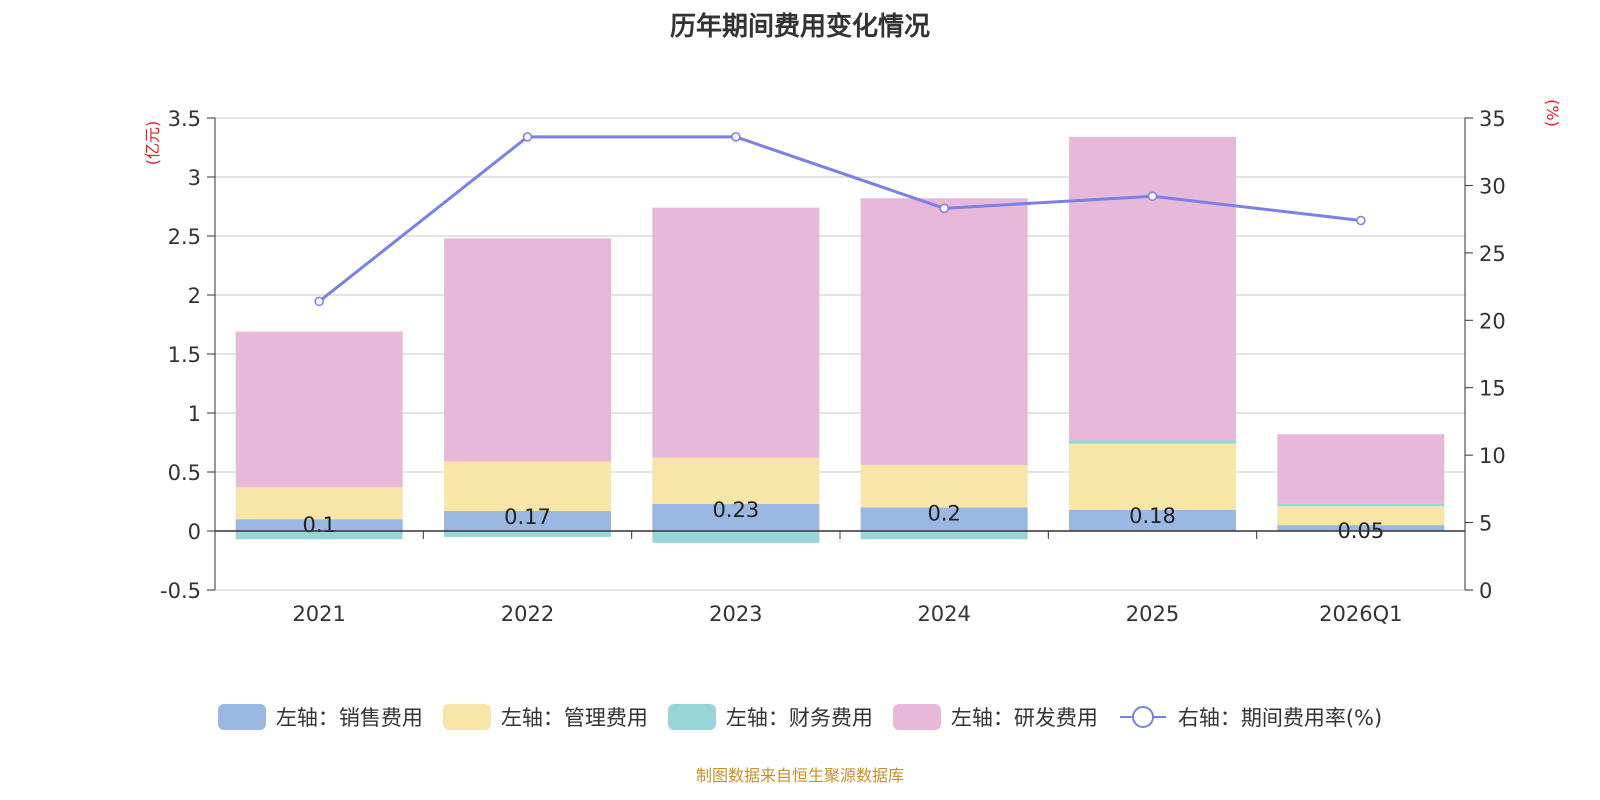 The height and width of the screenshot is (800, 1600). What do you see at coordinates (152, 143) in the screenshot?
I see `left-axis-unit: (亿元)` at bounding box center [152, 143].